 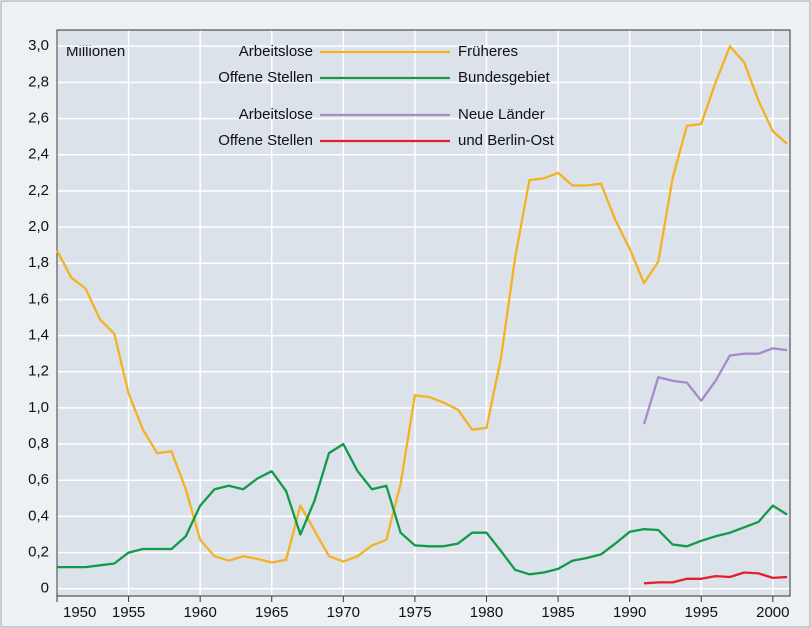 What do you see at coordinates (38, 262) in the screenshot?
I see `y-tick-label: 1,8` at bounding box center [38, 262].